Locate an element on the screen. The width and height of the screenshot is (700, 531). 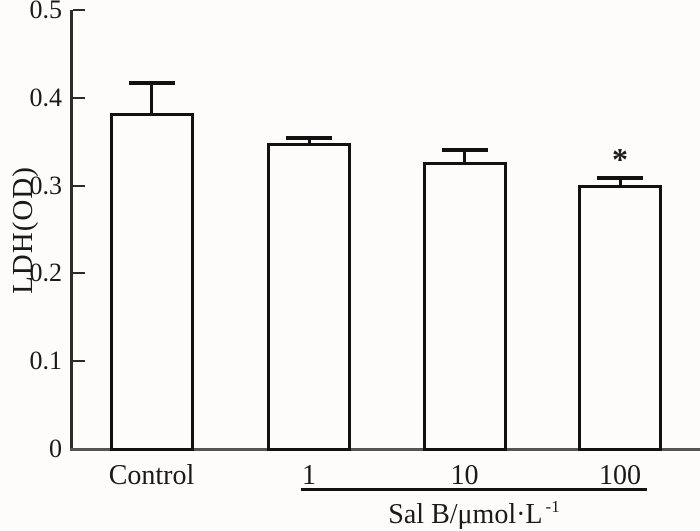
y-axis-title: LDH(OD) is located at coordinates (23, 230).